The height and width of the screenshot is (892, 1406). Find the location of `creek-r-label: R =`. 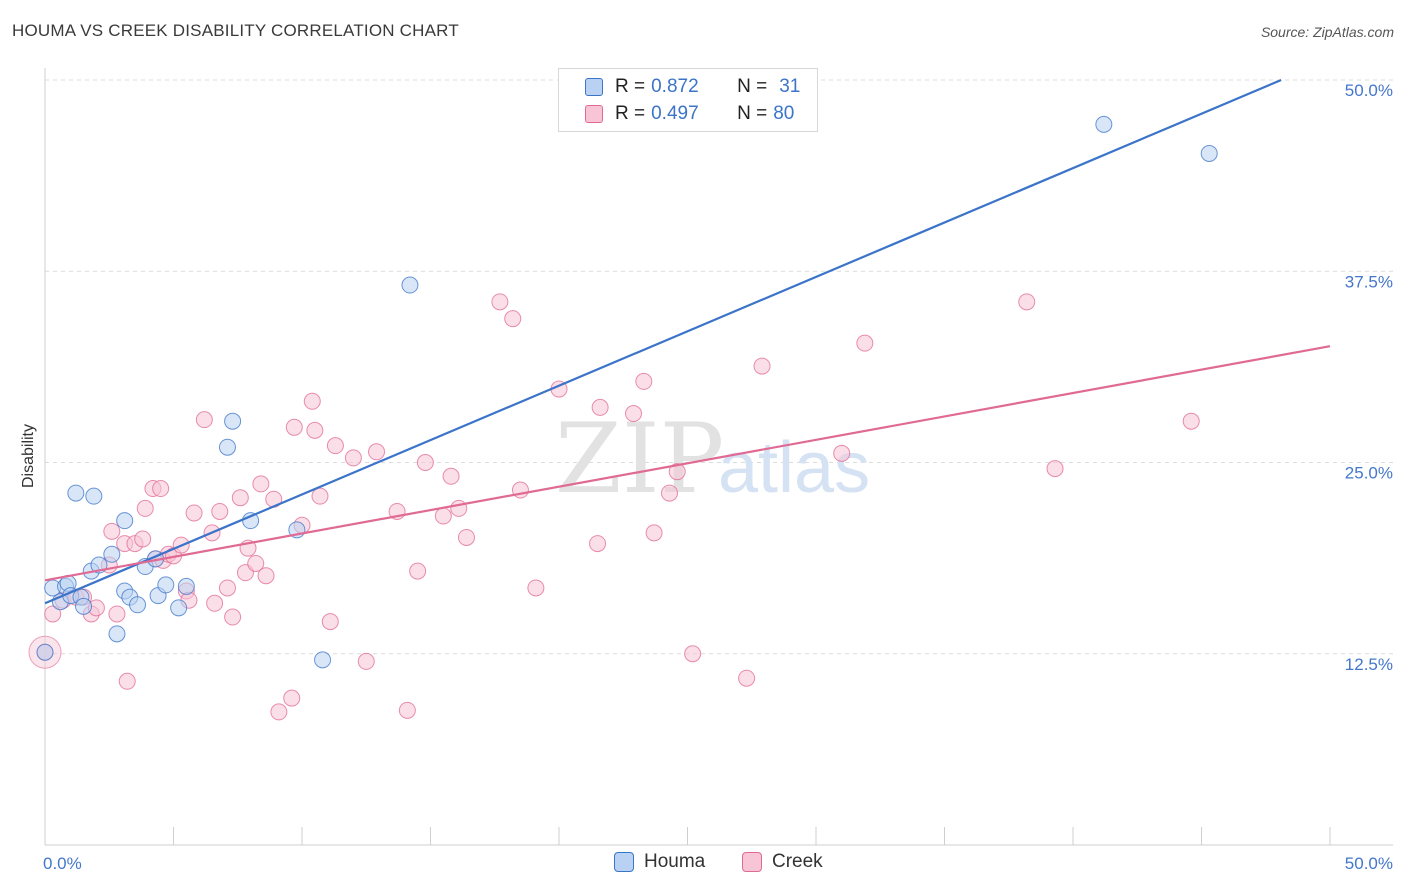

creek-r-label: R = is located at coordinates (630, 113).